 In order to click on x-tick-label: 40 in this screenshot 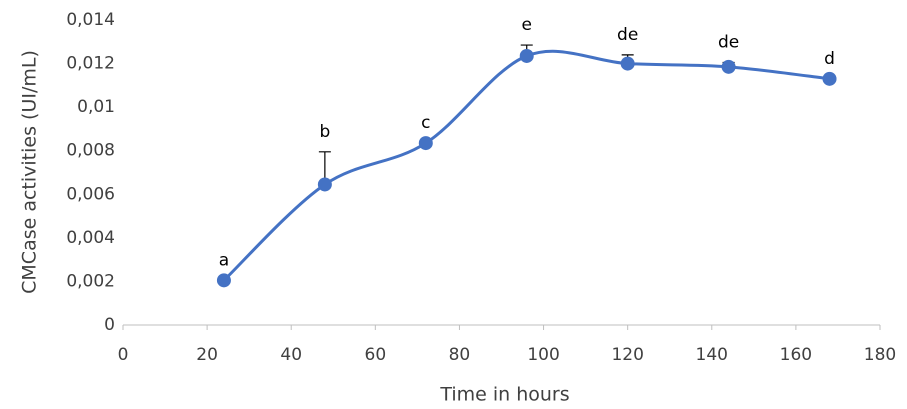, I will do `click(291, 355)`.